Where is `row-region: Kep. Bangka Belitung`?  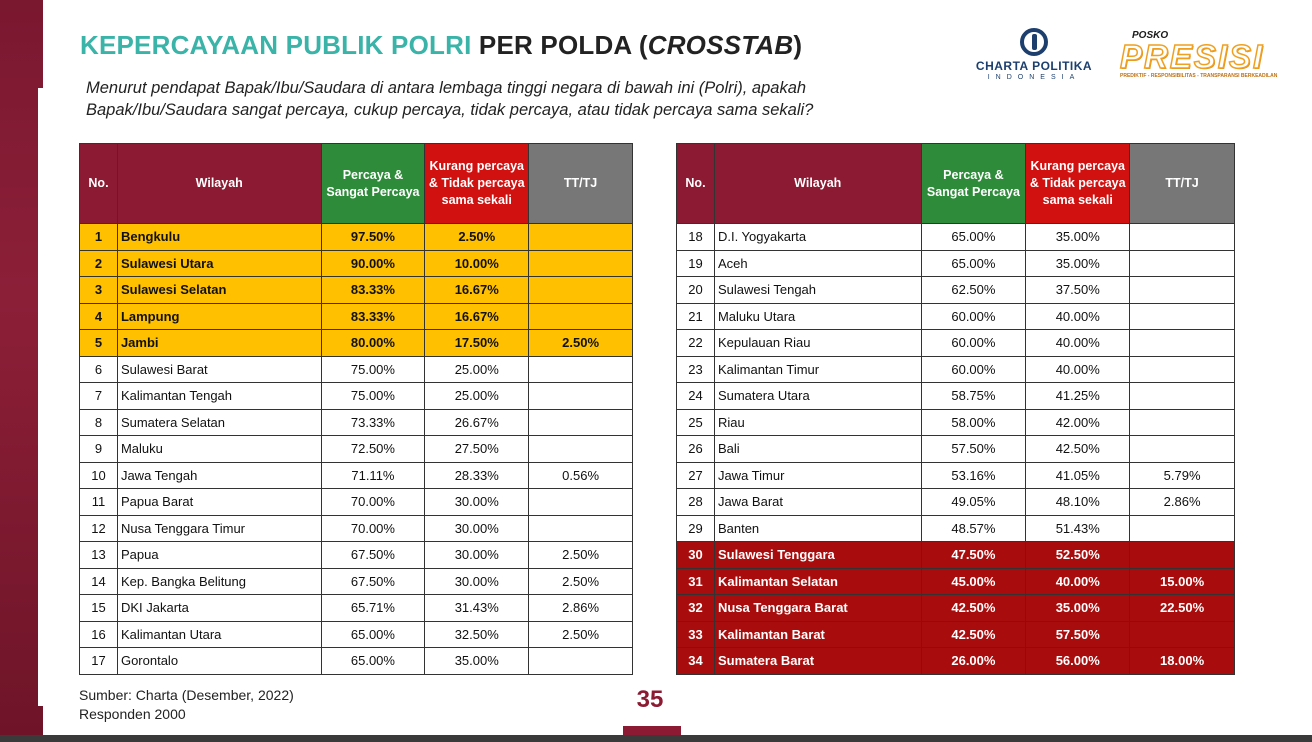
row-region: Kep. Bangka Belitung is located at coordinates (219, 581).